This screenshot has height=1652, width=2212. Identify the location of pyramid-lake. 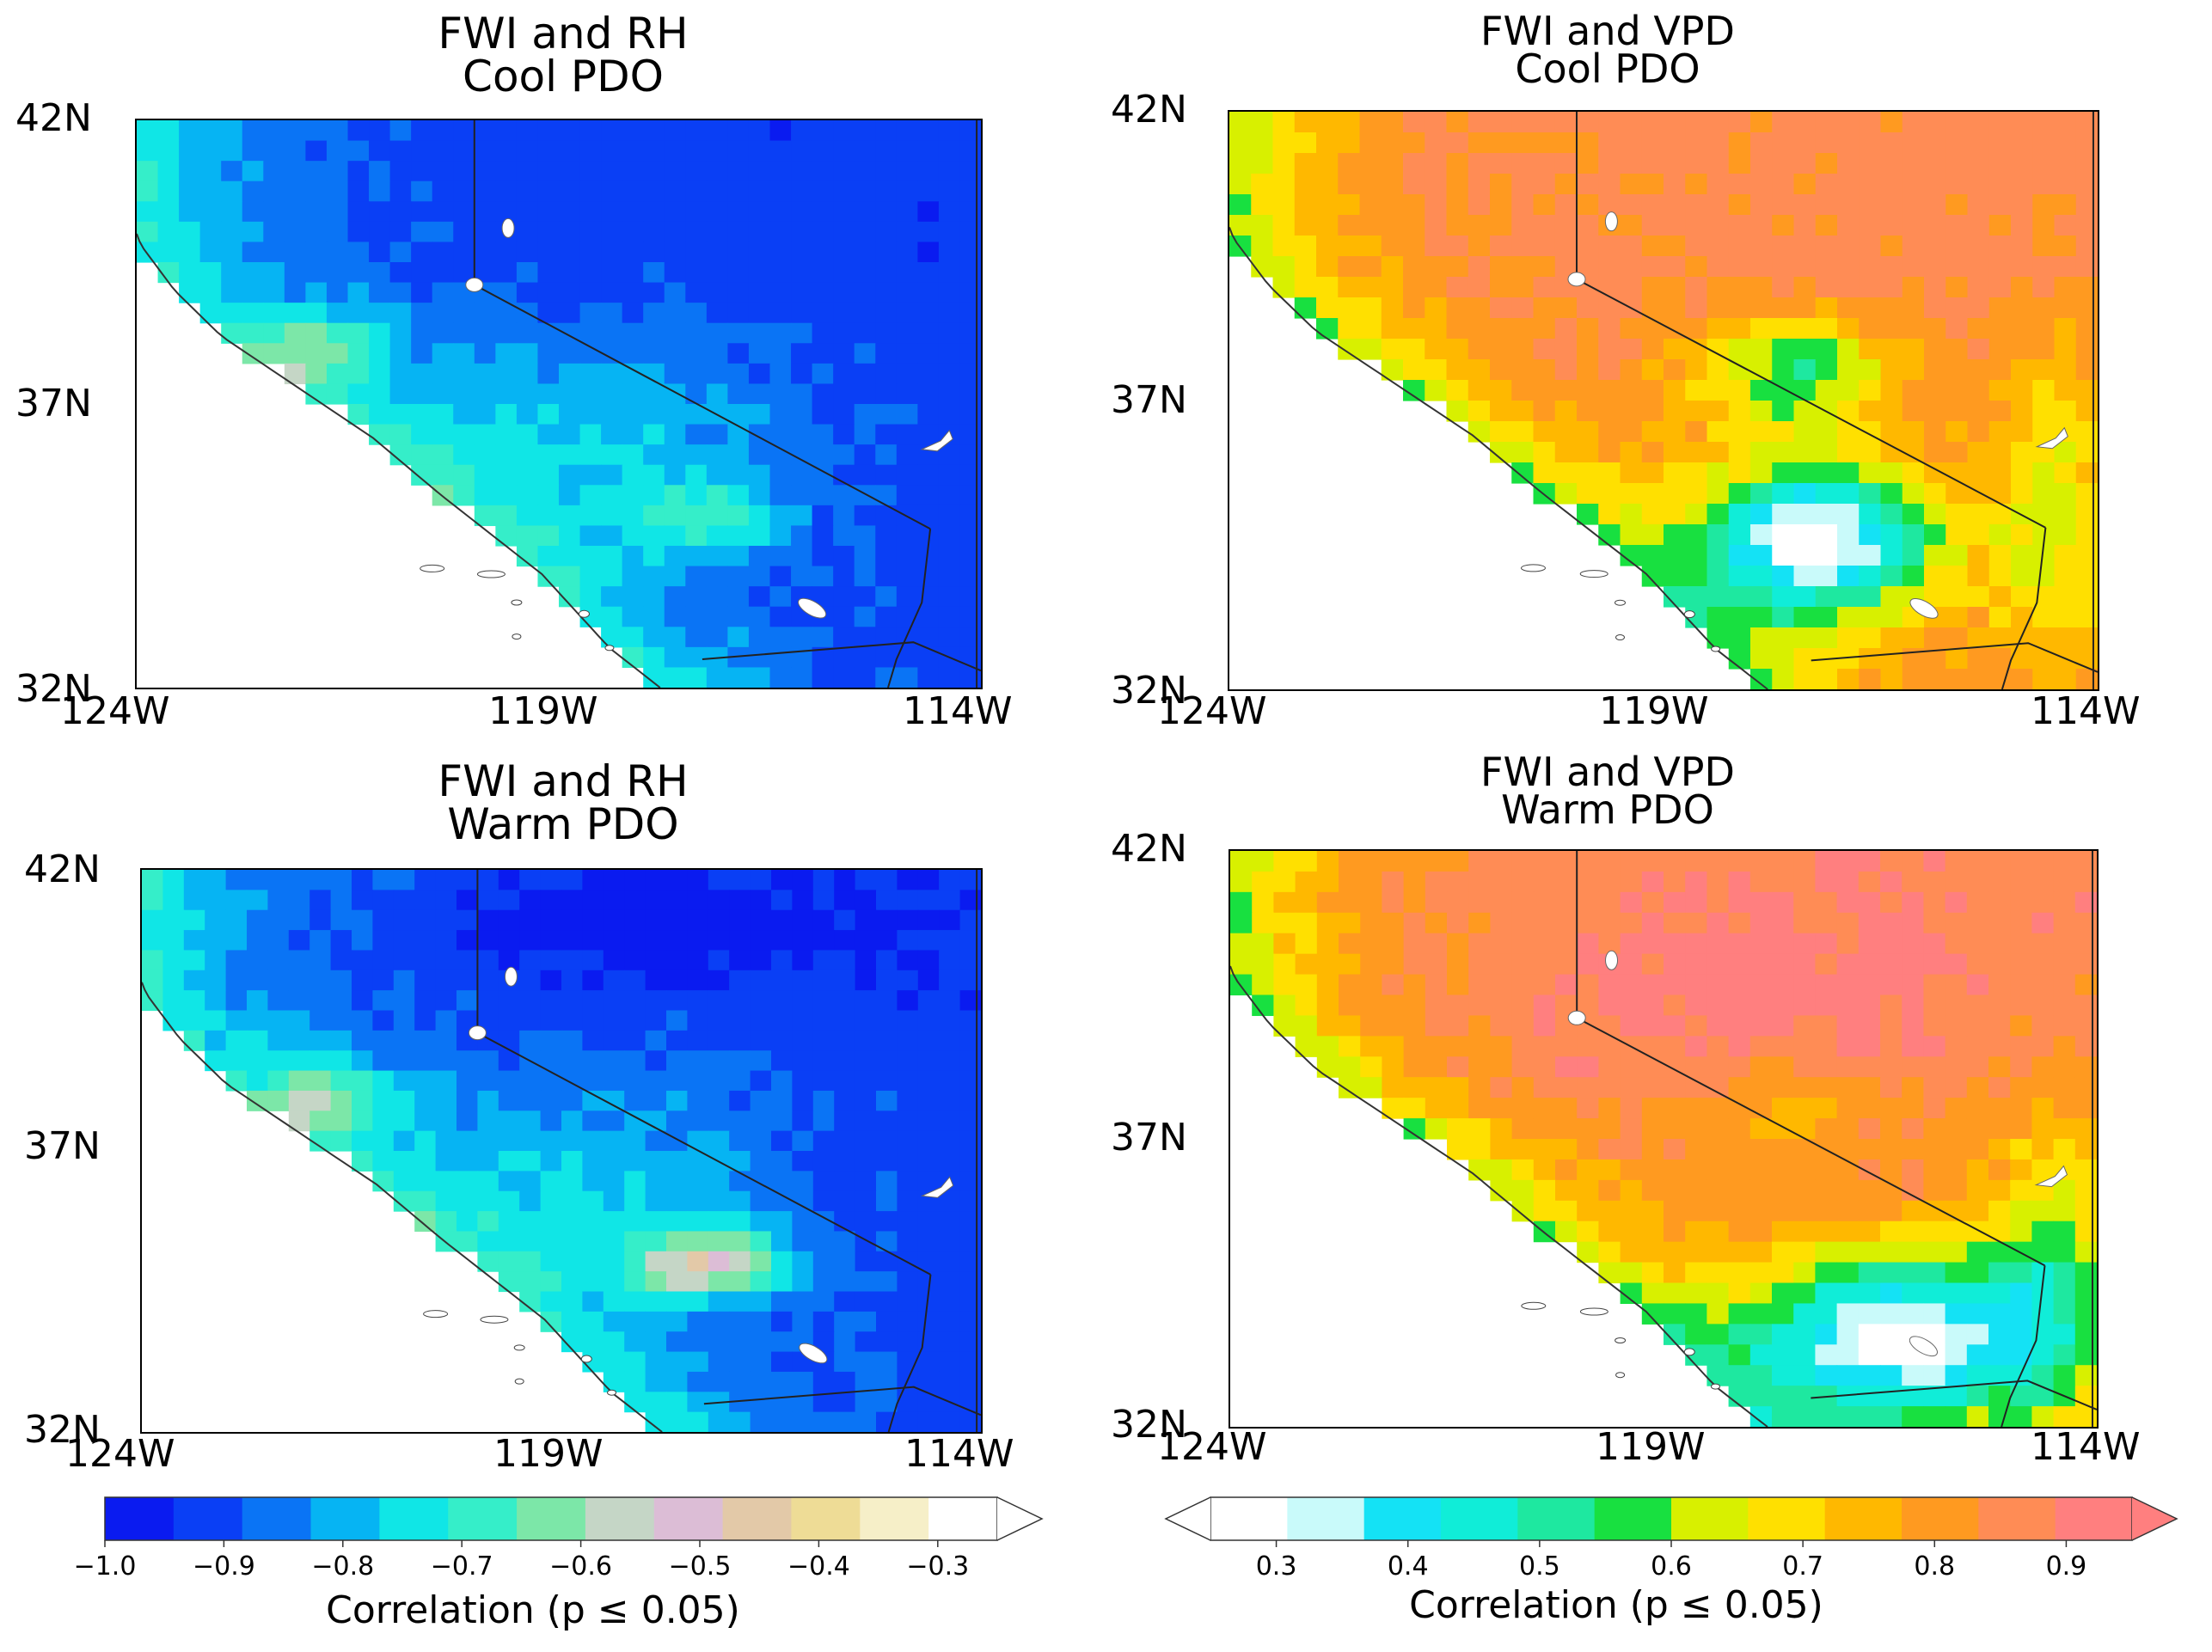
(1612, 960).